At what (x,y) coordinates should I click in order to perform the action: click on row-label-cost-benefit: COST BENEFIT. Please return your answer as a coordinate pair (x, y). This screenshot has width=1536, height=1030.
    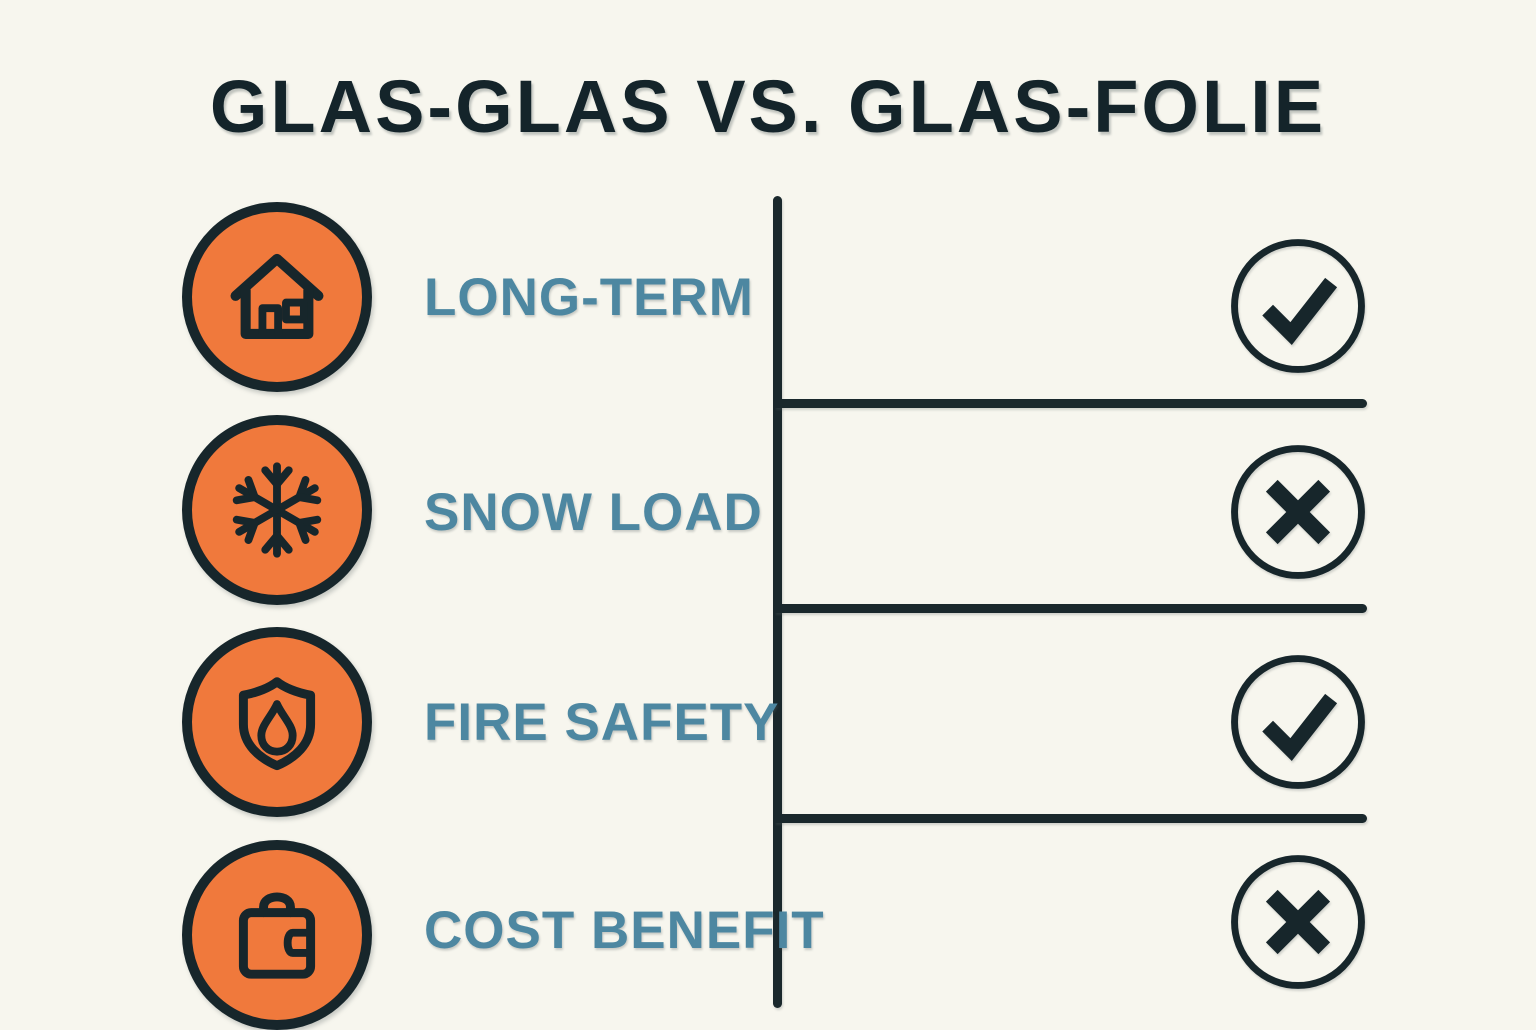
    Looking at the image, I should click on (624, 930).